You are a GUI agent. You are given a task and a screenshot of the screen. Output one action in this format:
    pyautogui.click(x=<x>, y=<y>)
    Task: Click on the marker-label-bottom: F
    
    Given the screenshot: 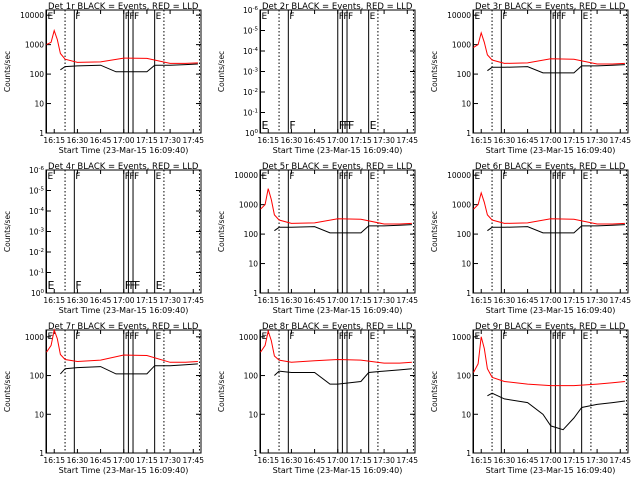 What is the action you would take?
    pyautogui.click(x=292, y=125)
    